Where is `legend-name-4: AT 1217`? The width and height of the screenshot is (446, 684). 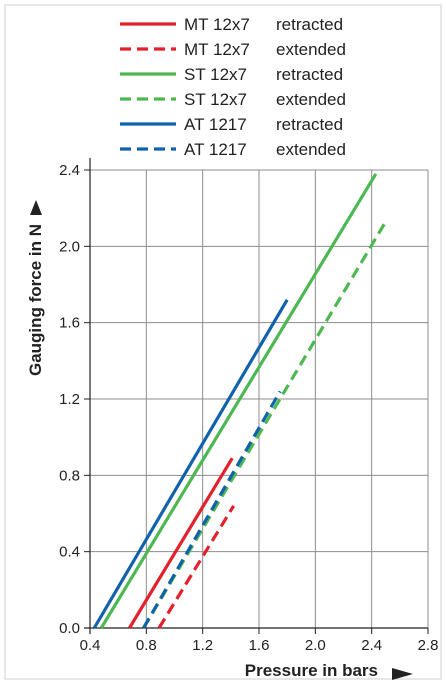
legend-name-4: AT 1217 is located at coordinates (215, 124).